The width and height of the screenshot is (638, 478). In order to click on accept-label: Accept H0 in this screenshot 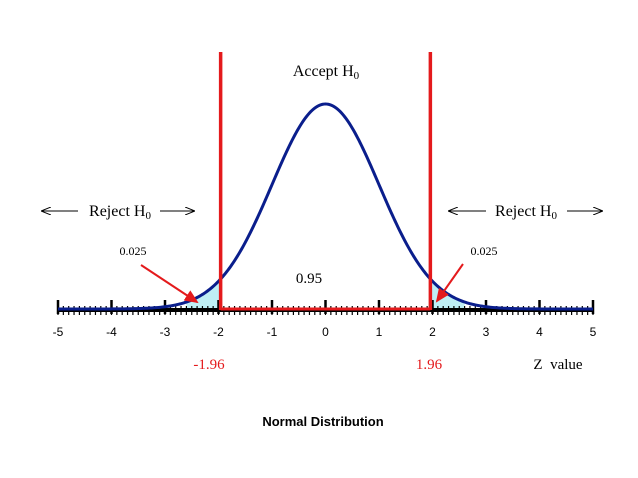, I will do `click(326, 72)`.